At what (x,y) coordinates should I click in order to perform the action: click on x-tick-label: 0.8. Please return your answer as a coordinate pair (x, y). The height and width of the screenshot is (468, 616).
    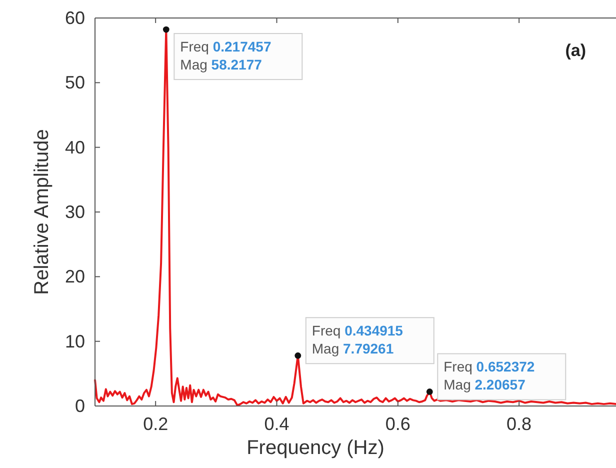
    Looking at the image, I should click on (519, 424).